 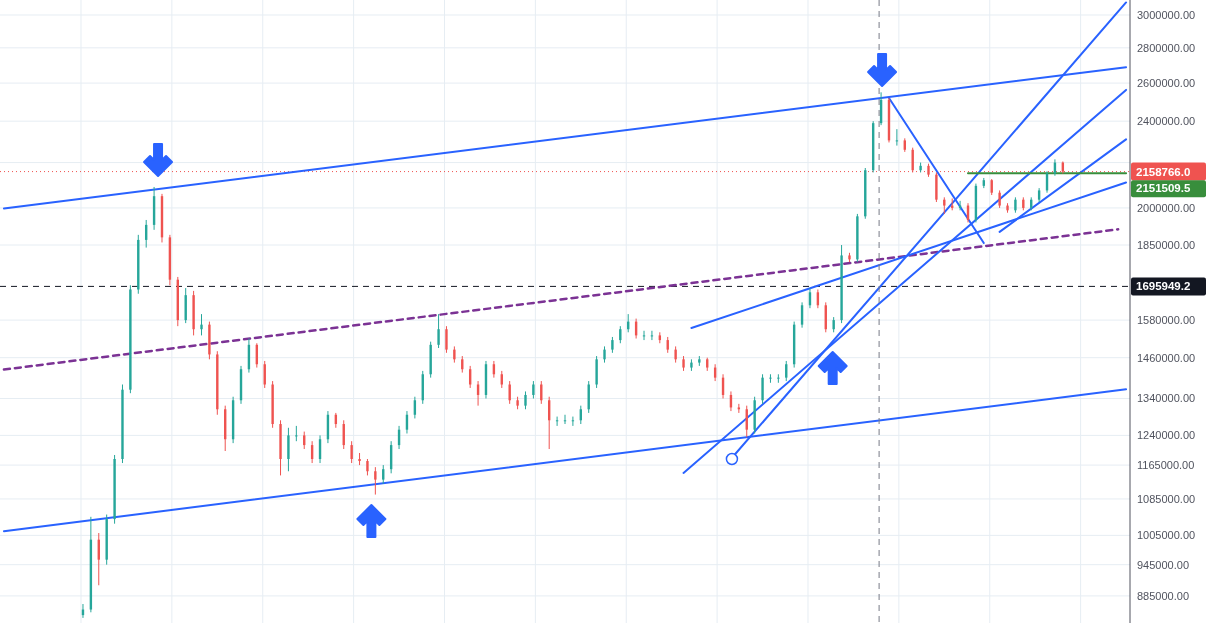 I want to click on y-tick-label: 1165000.00, so click(x=1166, y=464).